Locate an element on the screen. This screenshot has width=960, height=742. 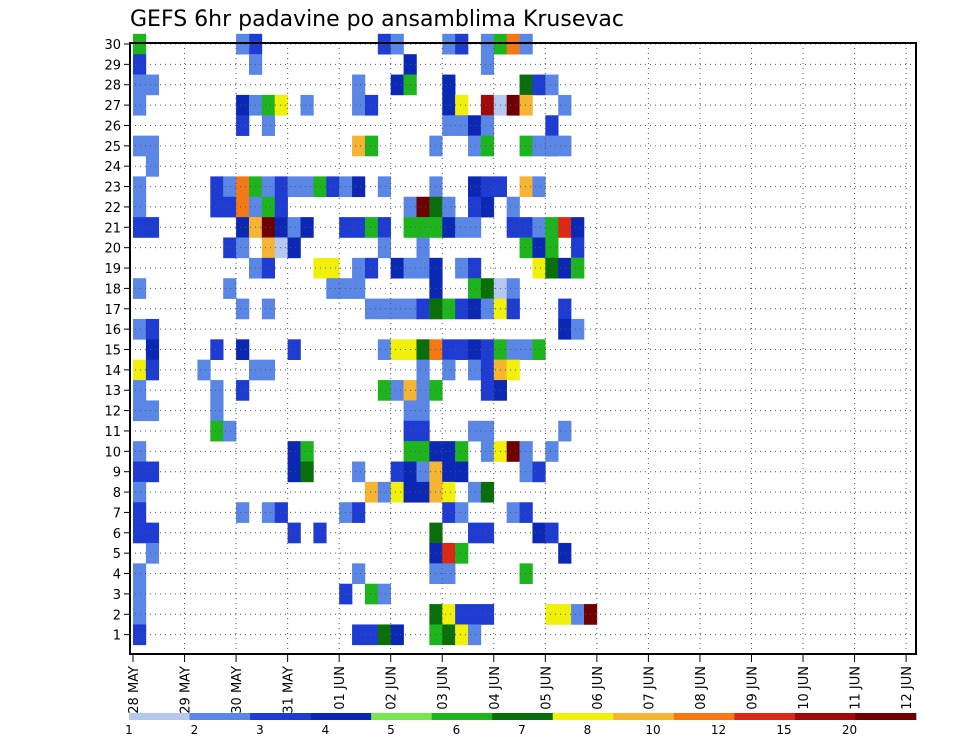
y-tick-label: 8 is located at coordinates (117, 493).